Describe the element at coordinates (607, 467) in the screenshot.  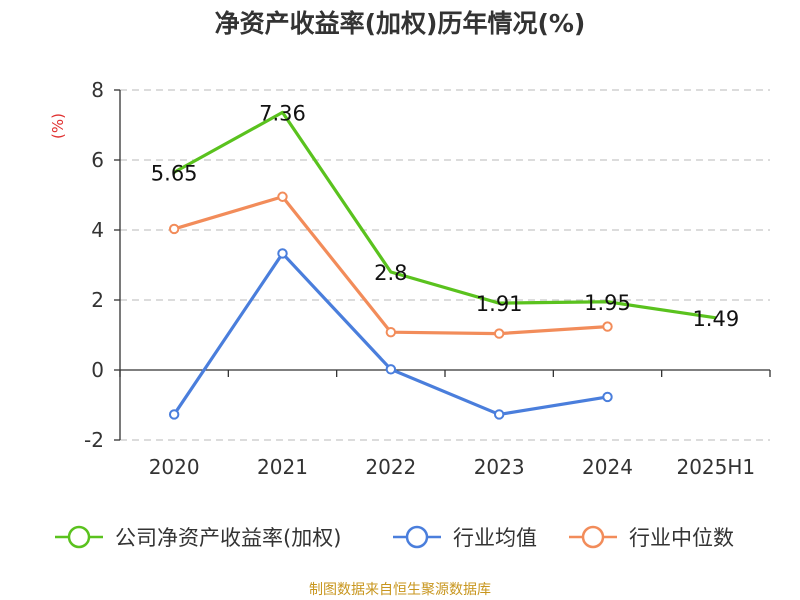
I see `x-tick-label: 2024` at that location.